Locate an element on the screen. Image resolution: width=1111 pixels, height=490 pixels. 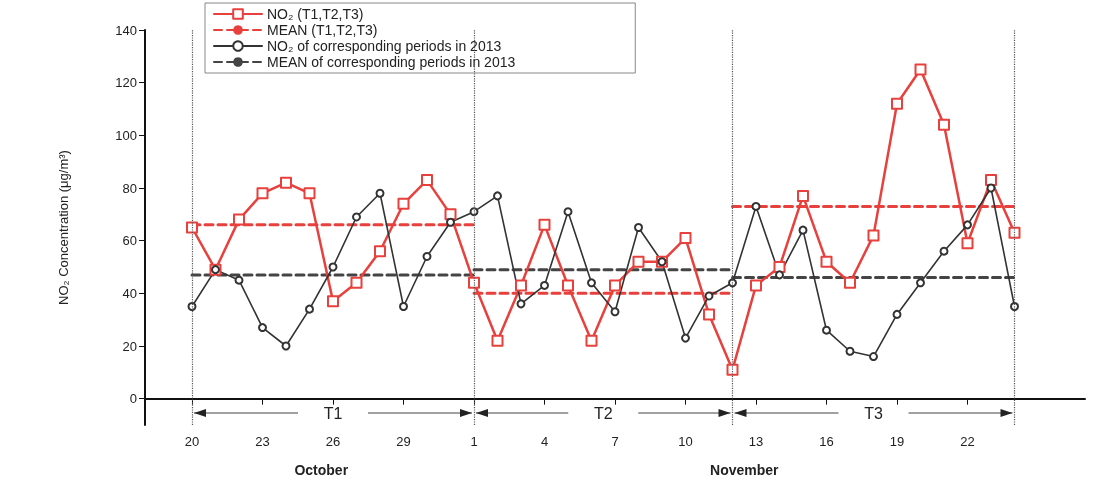
x-tick-label: 16 is located at coordinates (826, 441).